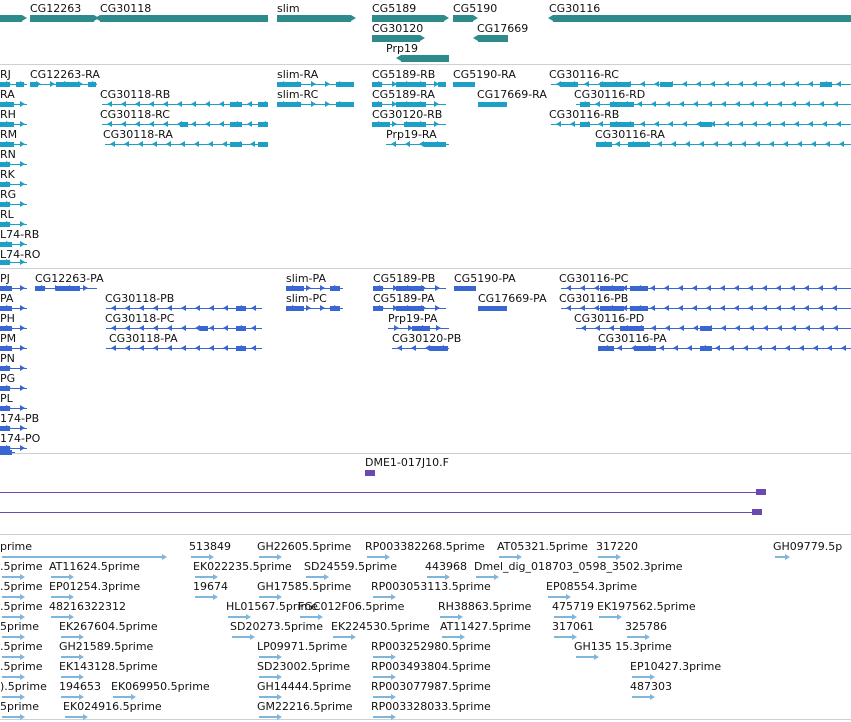  What do you see at coordinates (94, 566) in the screenshot?
I see `est-label: AT11624.5prime` at bounding box center [94, 566].